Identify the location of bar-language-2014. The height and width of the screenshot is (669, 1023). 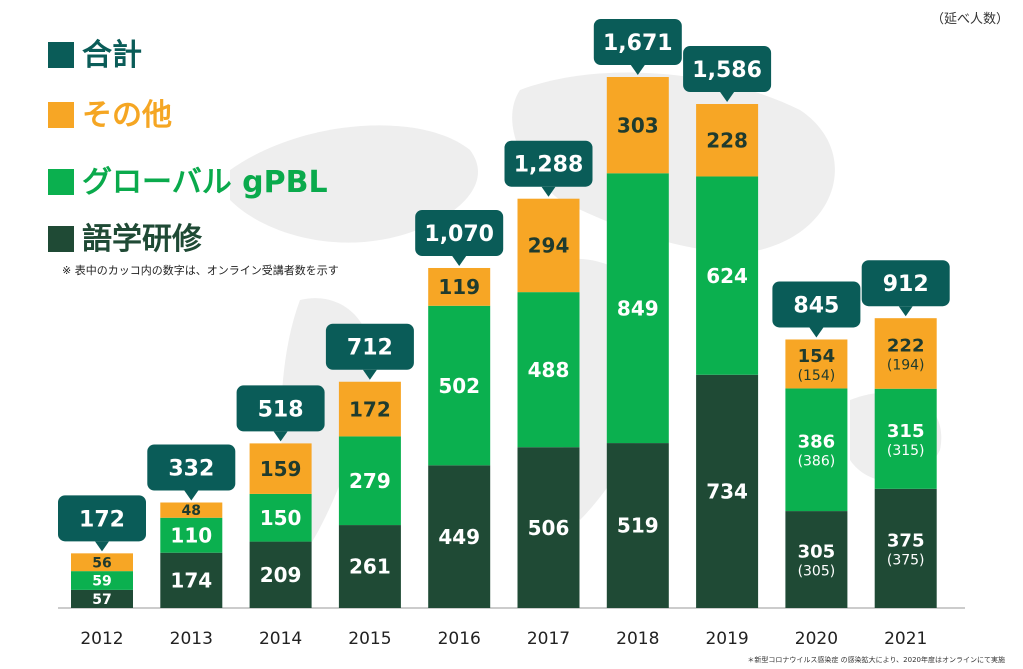
(280, 574).